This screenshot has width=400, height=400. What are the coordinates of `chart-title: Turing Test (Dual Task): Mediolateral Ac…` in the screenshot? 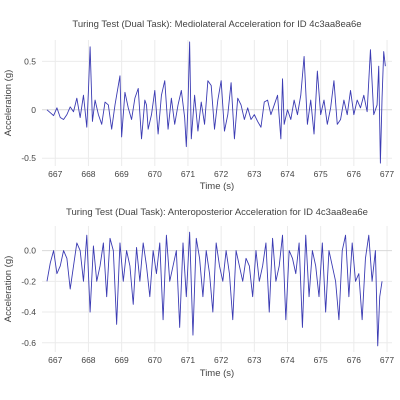 It's located at (216, 24).